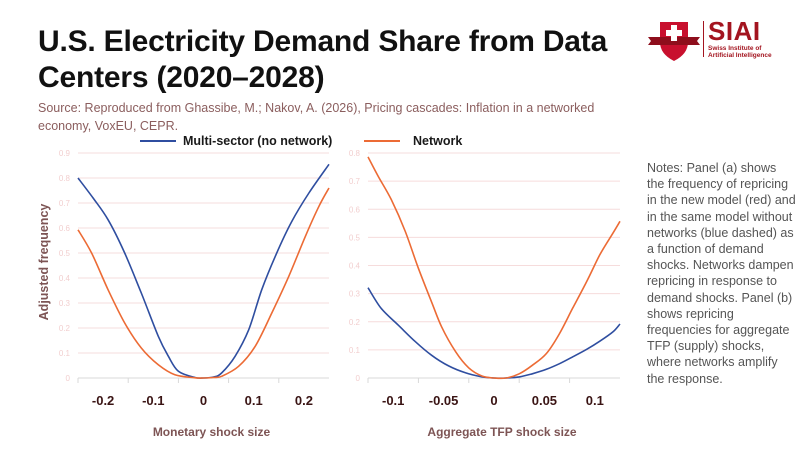  What do you see at coordinates (674, 41) in the screenshot?
I see `shield-cross-icon` at bounding box center [674, 41].